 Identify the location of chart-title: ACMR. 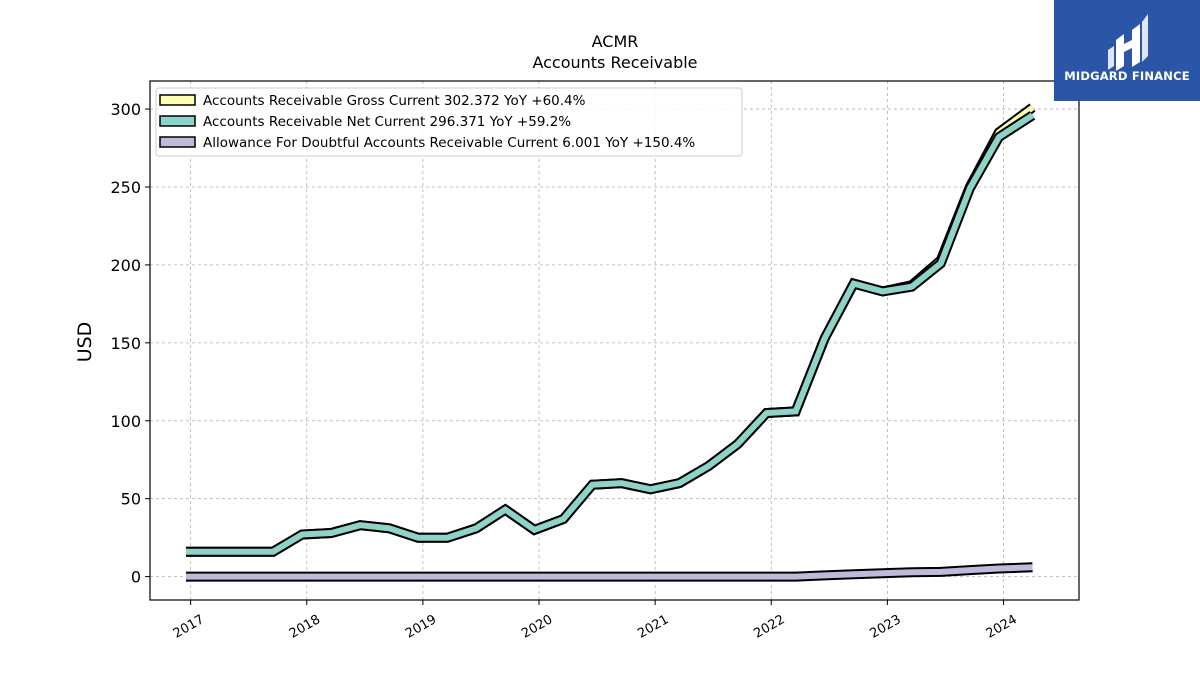
(615, 41).